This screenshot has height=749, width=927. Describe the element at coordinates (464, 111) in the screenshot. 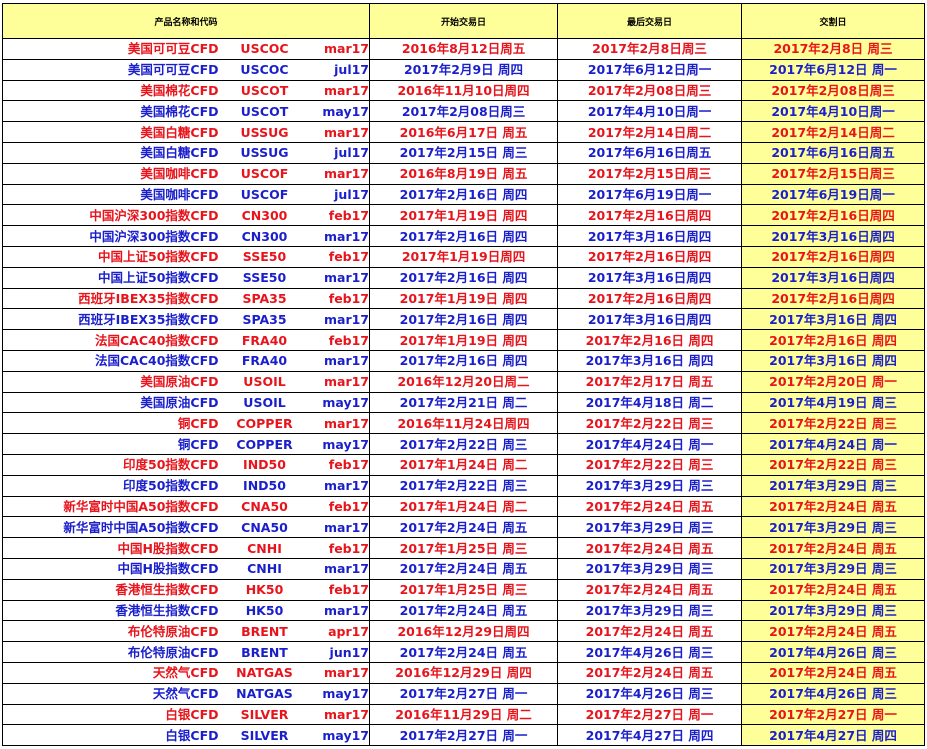

I see `start-date-cell: 2017年2月08日周三` at that location.